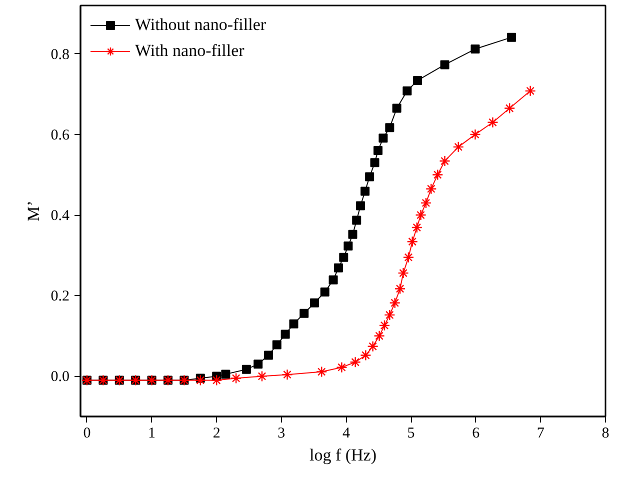 This screenshot has height=486, width=620. I want to click on x-tick-label: 3, so click(282, 434).